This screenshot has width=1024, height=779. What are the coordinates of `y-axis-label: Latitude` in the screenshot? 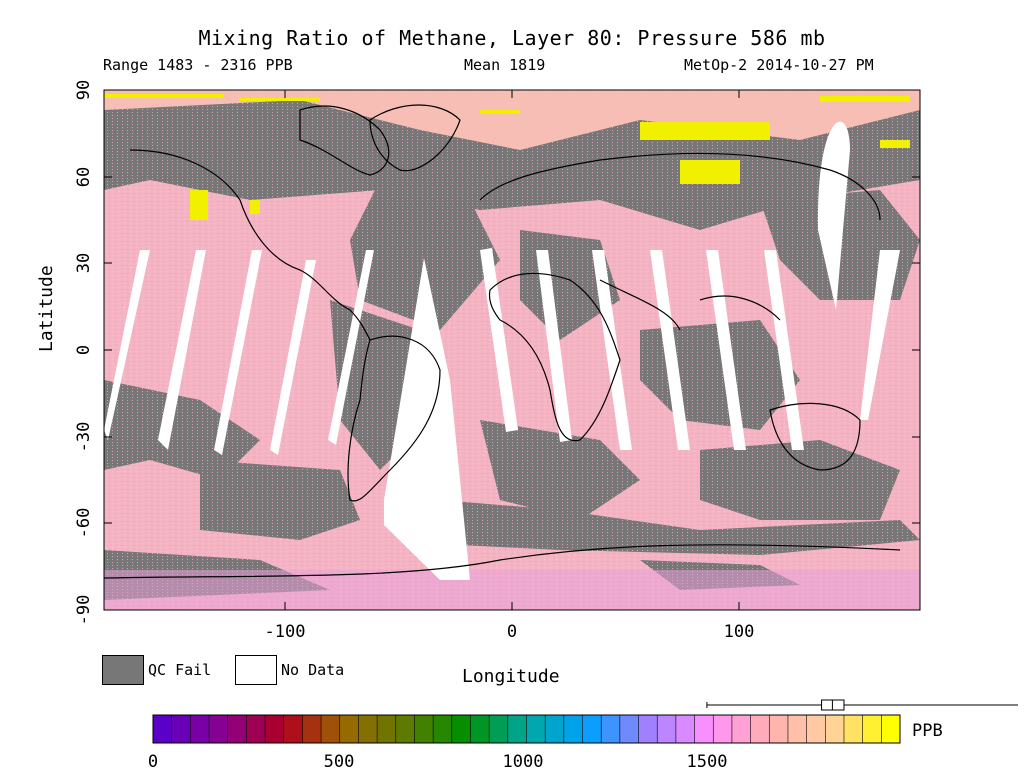 It's located at (46, 308).